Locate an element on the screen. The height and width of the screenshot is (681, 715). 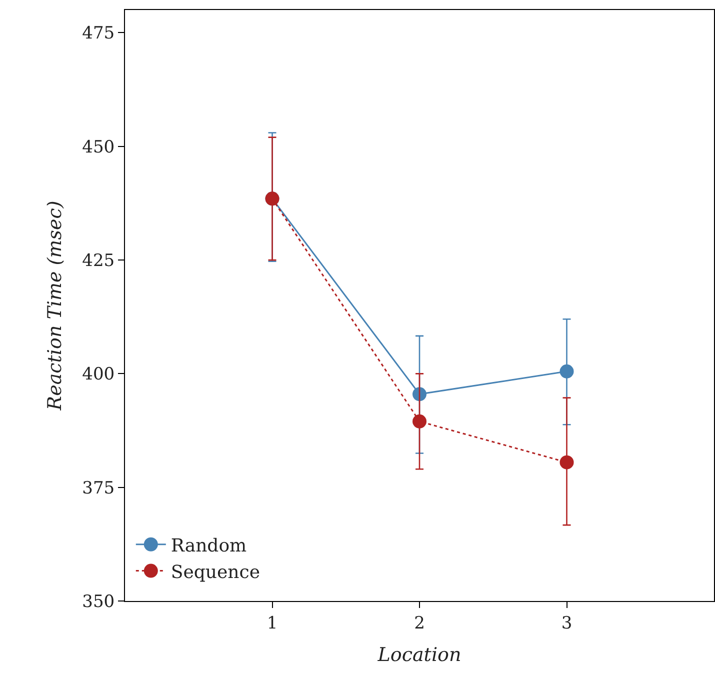
x-tick-label: 3 is located at coordinates (566, 623).